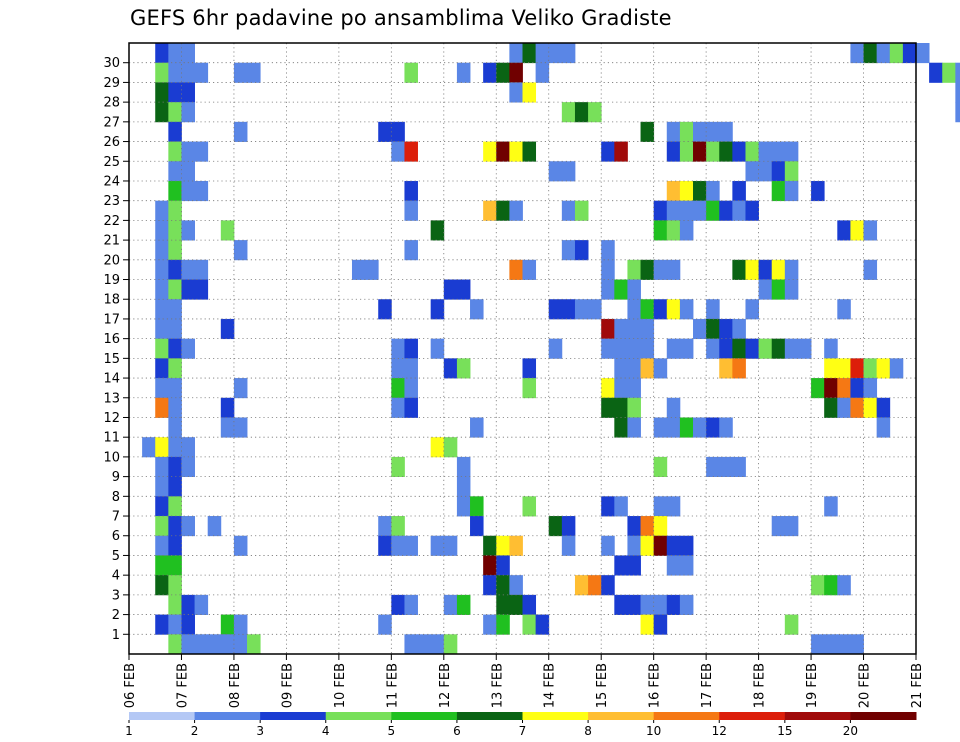  Describe the element at coordinates (111, 260) in the screenshot. I see `y-tick-label: 20` at that location.